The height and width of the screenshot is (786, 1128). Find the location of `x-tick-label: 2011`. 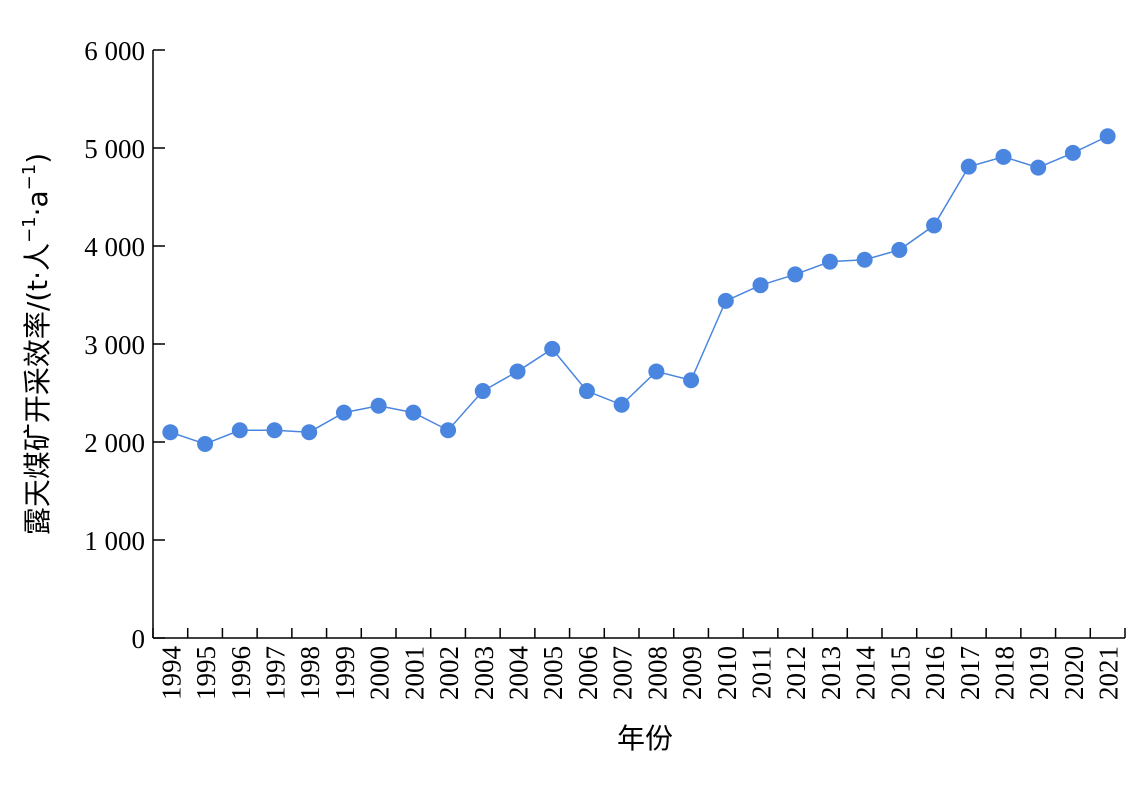

x-tick-label: 2011 is located at coordinates (762, 672).